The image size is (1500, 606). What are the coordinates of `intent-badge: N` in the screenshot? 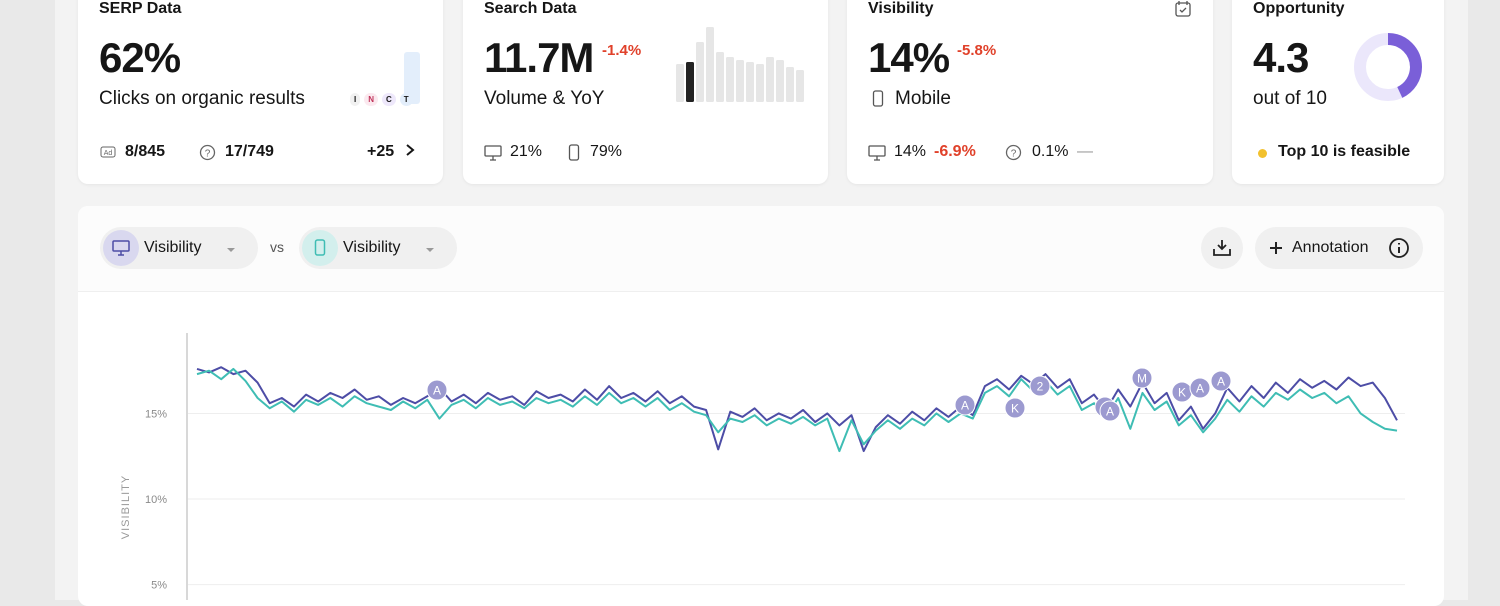 It's located at (371, 99).